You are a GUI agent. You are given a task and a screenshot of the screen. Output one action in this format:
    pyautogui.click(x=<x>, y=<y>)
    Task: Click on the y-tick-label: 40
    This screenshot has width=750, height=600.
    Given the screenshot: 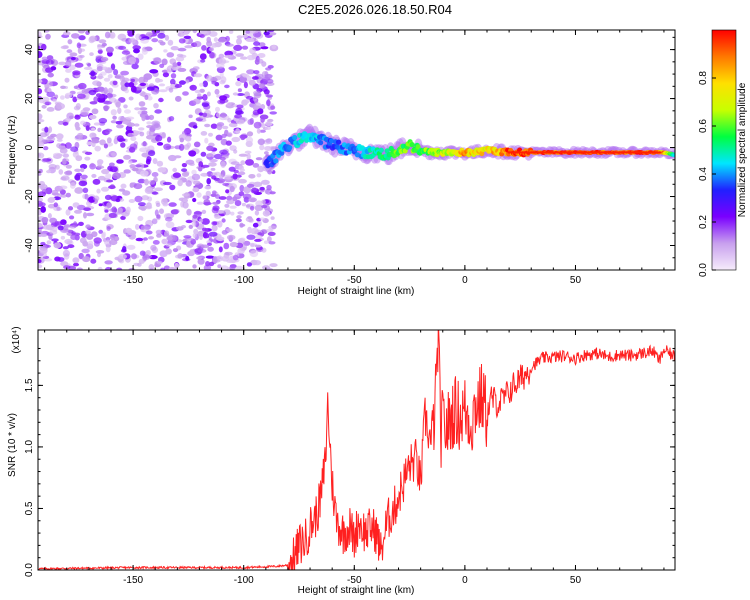 What is the action you would take?
    pyautogui.click(x=29, y=50)
    